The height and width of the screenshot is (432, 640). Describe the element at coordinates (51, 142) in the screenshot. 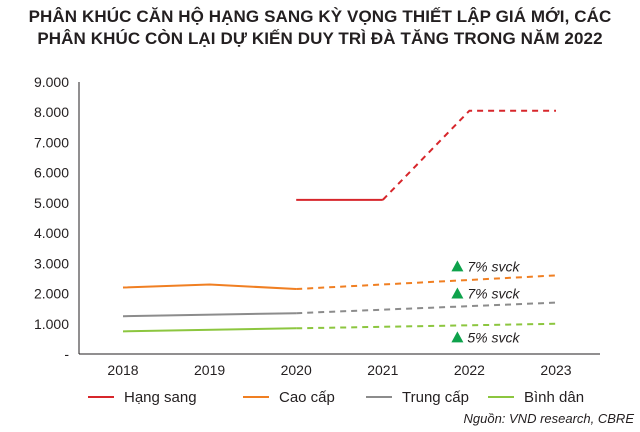

I see `y-tick-label: 7.000` at that location.